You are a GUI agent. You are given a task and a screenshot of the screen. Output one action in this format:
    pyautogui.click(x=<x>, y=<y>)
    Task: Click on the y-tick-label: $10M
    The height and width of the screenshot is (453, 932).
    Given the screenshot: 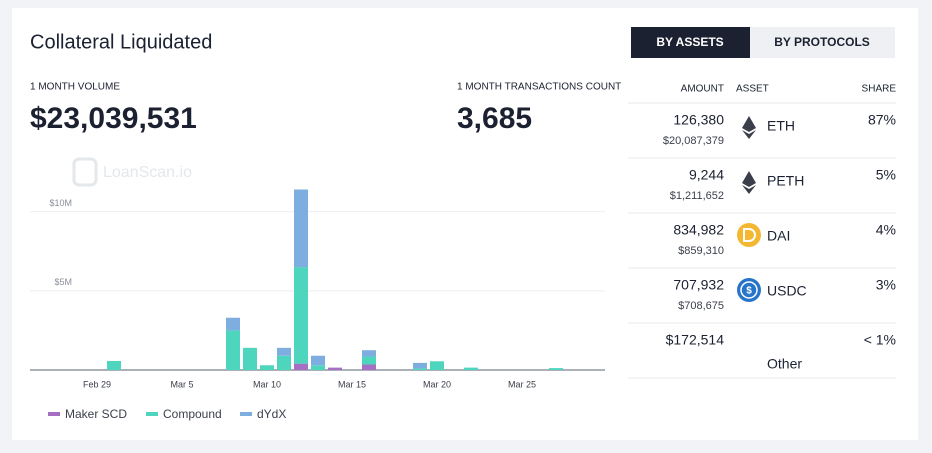 What is the action you would take?
    pyautogui.click(x=60, y=203)
    